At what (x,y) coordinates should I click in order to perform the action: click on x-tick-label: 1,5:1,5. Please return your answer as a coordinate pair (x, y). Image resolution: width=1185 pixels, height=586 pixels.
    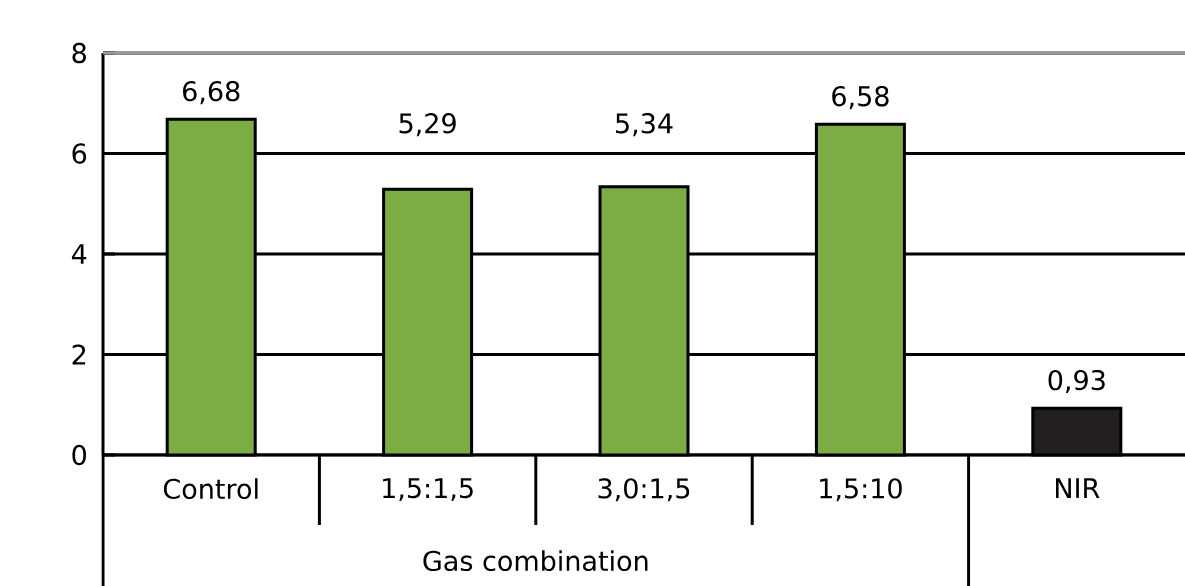
    Looking at the image, I should click on (428, 490).